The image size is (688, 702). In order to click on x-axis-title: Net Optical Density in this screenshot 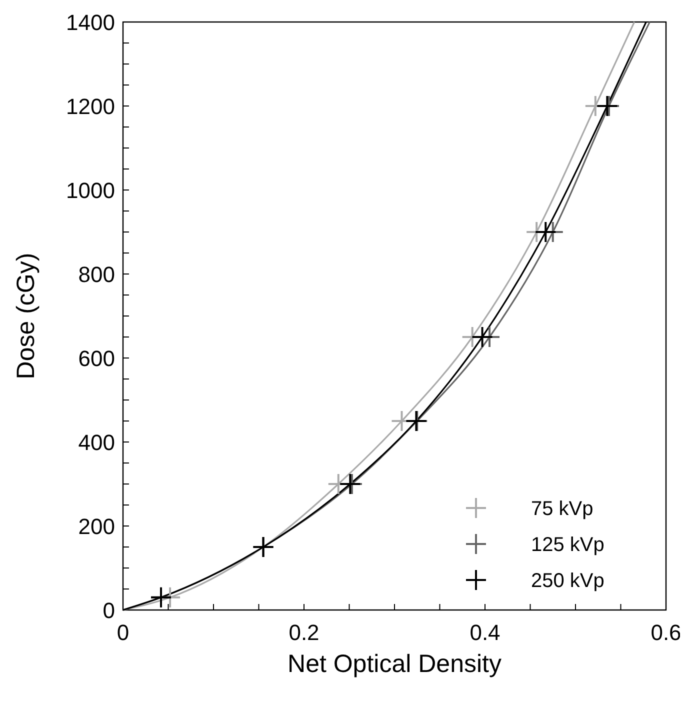, I will do `click(395, 664)`.